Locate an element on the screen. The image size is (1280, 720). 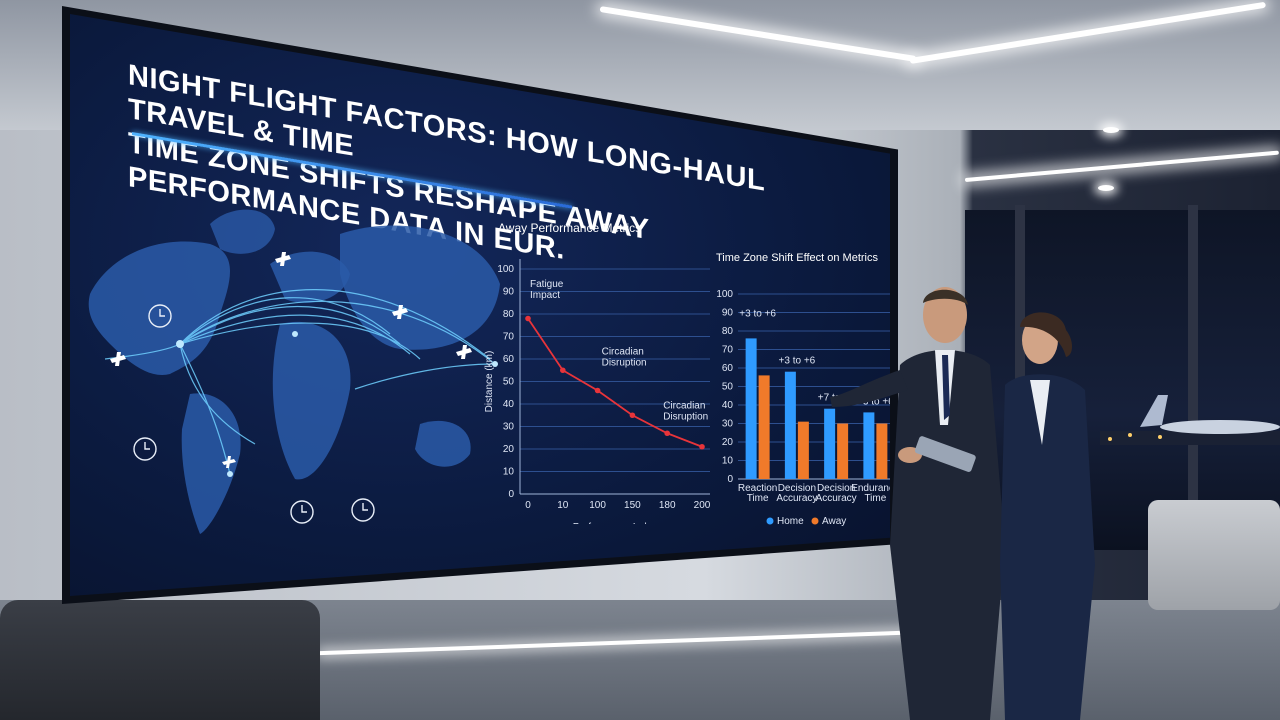
airplane-icon is located at coordinates (291, 360).